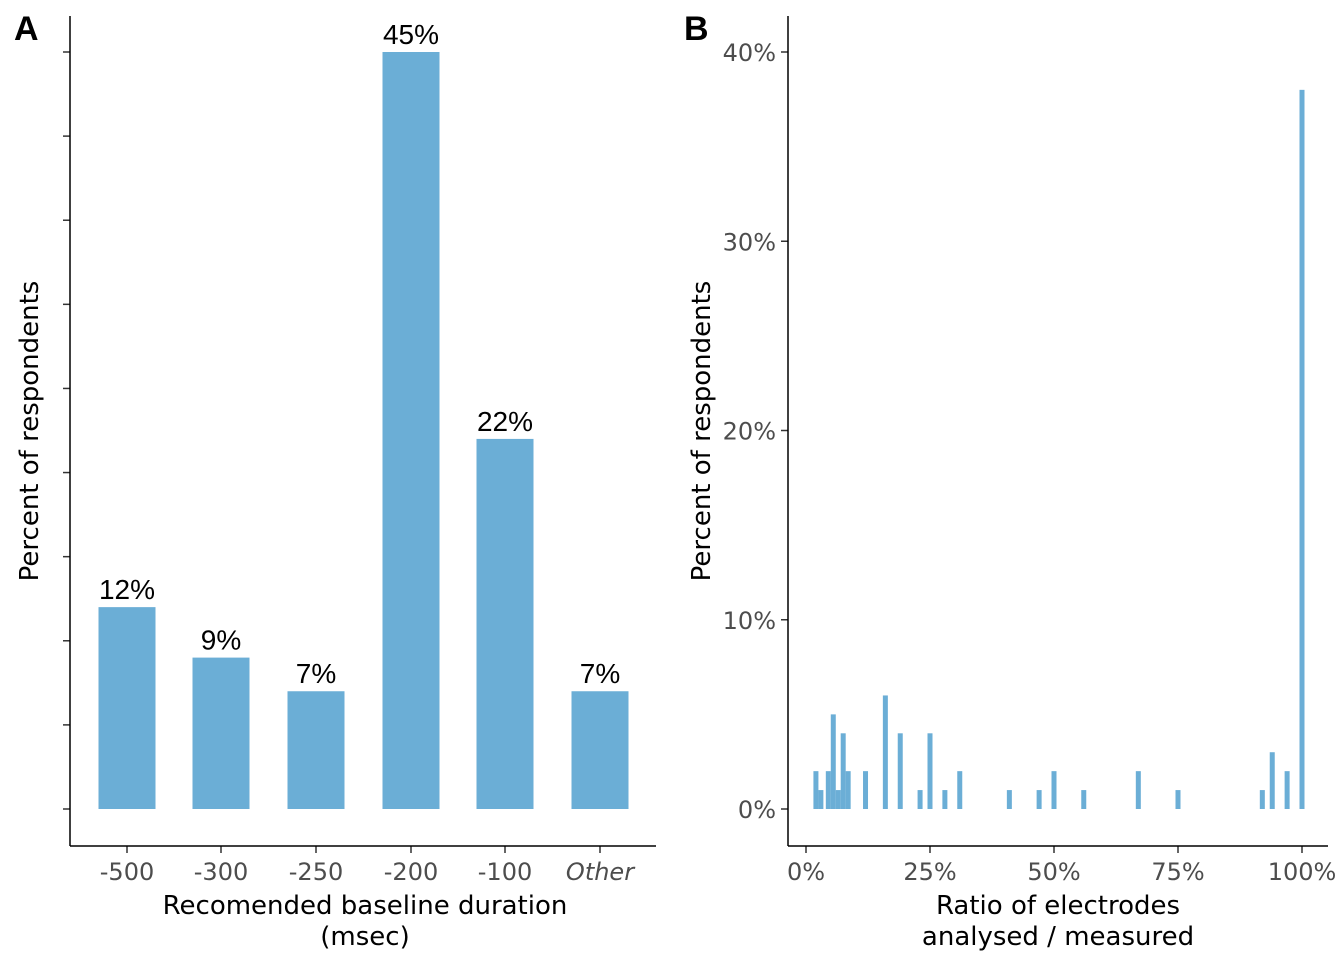 This screenshot has width=1344, height=960. What do you see at coordinates (505, 421) in the screenshot?
I see `value-label-4: 22%` at bounding box center [505, 421].